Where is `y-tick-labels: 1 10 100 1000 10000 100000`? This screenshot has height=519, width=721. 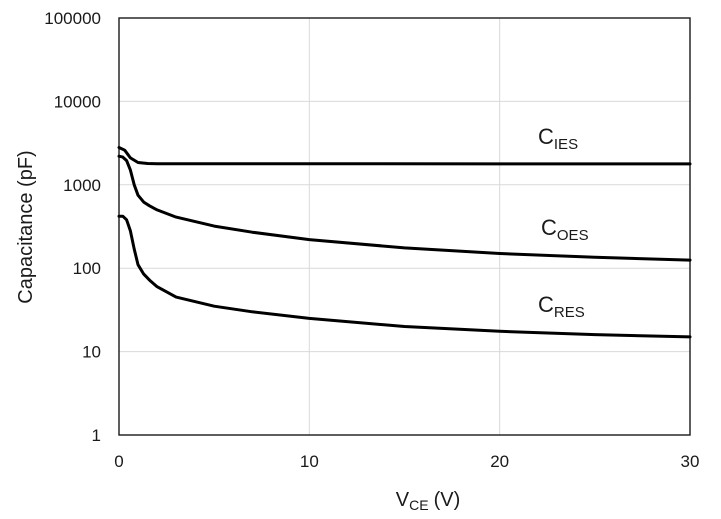 y-tick-labels: 1 10 100 1000 10000 100000 is located at coordinates (72, 227).